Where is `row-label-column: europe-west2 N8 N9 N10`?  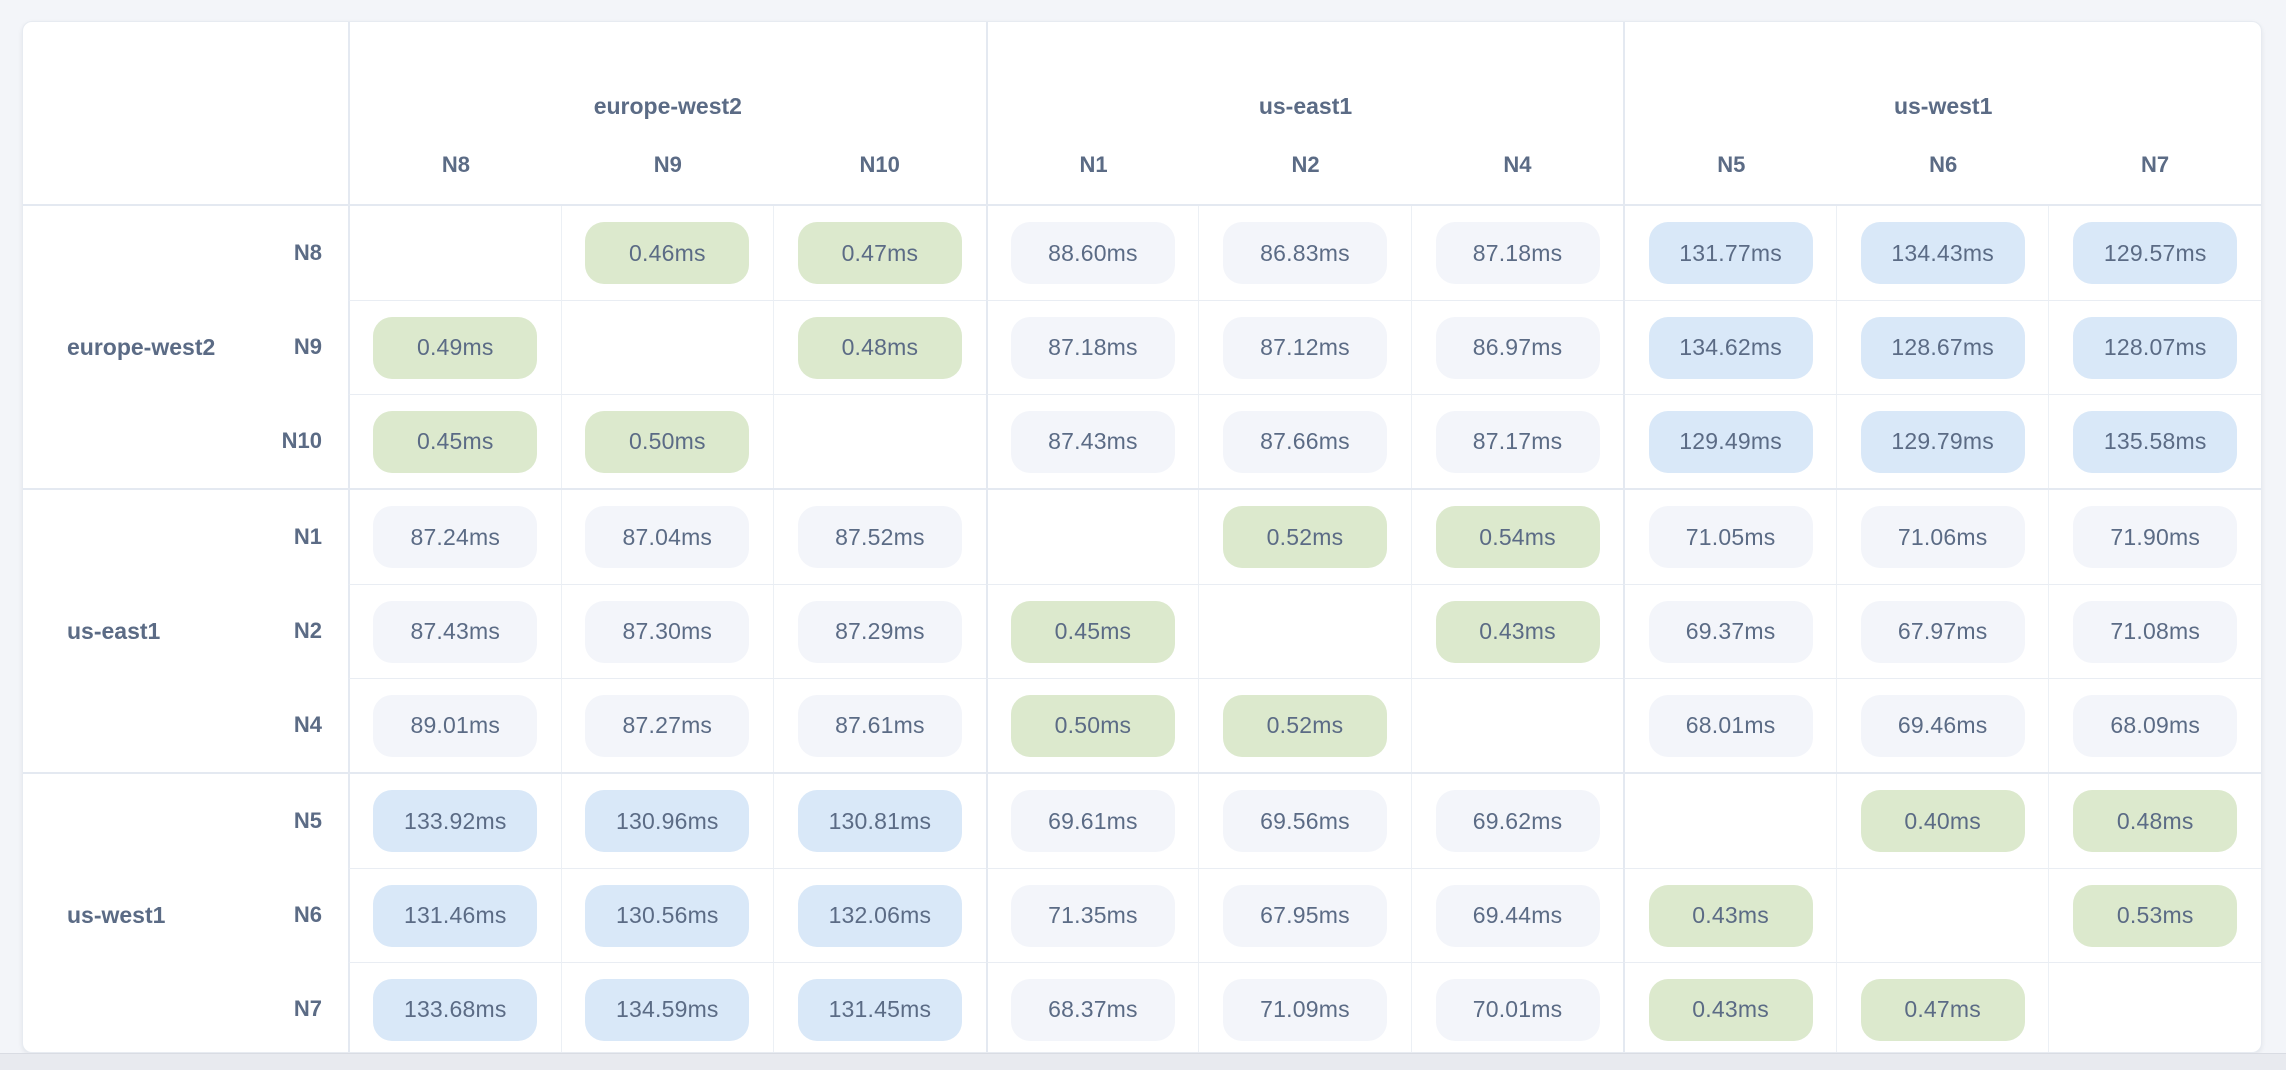
row-label-column: europe-west2 N8 N9 N10 is located at coordinates (185, 347).